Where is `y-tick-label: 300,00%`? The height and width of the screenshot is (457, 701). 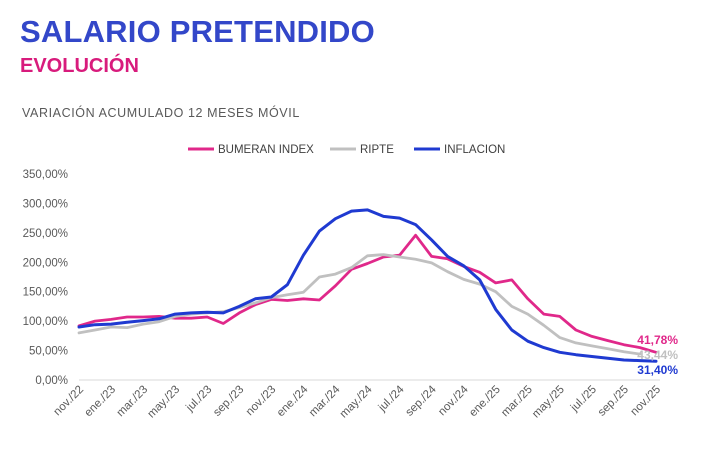 y-tick-label: 300,00% is located at coordinates (45, 204).